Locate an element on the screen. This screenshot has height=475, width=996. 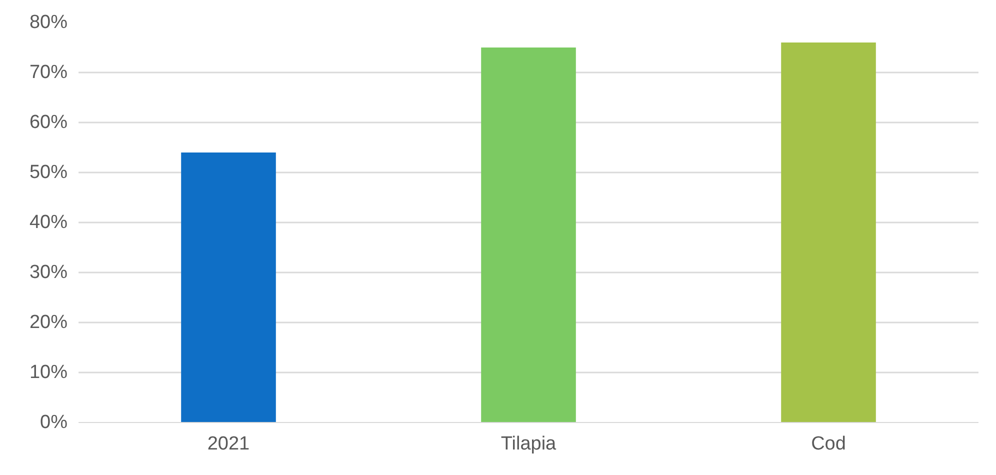
y-tick-label: 60% is located at coordinates (48, 122).